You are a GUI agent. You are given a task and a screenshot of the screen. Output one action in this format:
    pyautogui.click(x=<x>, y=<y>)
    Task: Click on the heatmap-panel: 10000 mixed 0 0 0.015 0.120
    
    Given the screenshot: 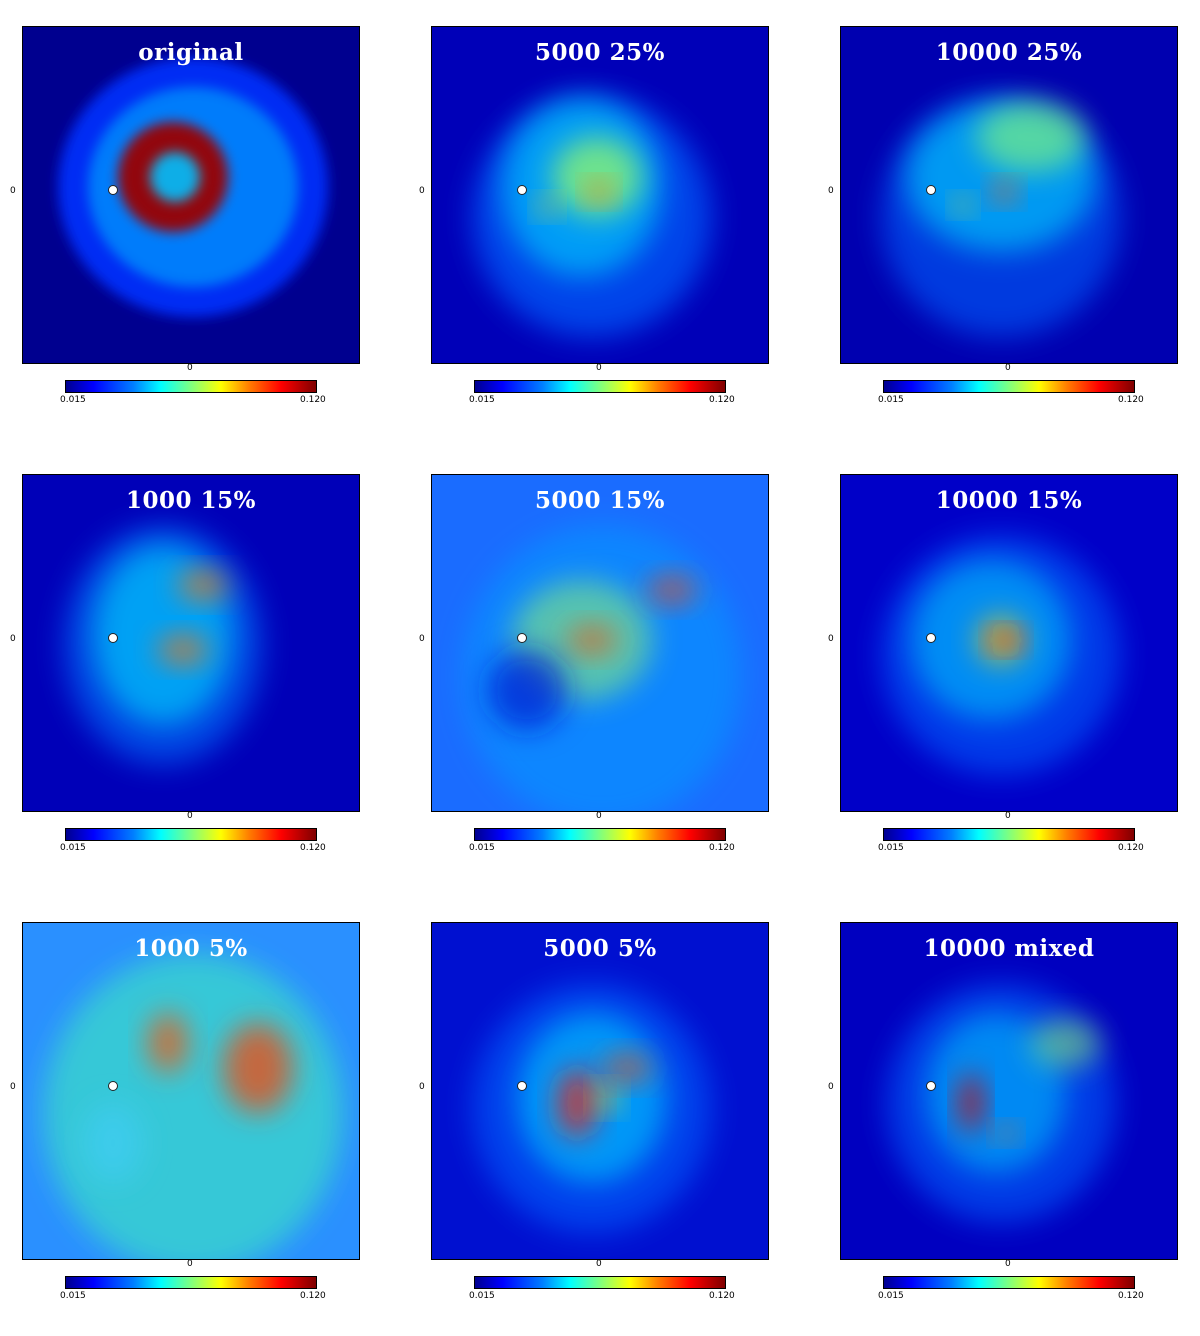 What is the action you would take?
    pyautogui.click(x=1008, y=1116)
    